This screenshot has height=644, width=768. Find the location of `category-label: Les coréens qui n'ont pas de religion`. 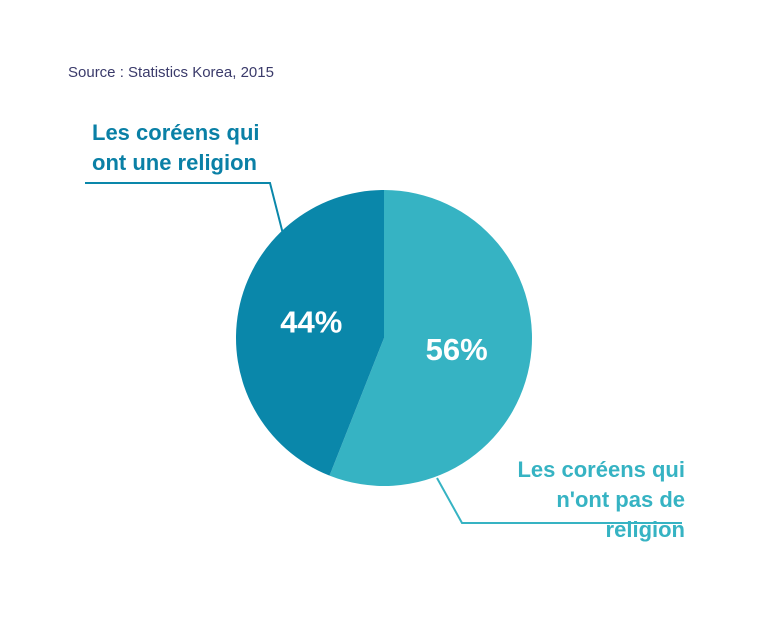

category-label: Les coréens qui n'ont pas de religion is located at coordinates (601, 499).